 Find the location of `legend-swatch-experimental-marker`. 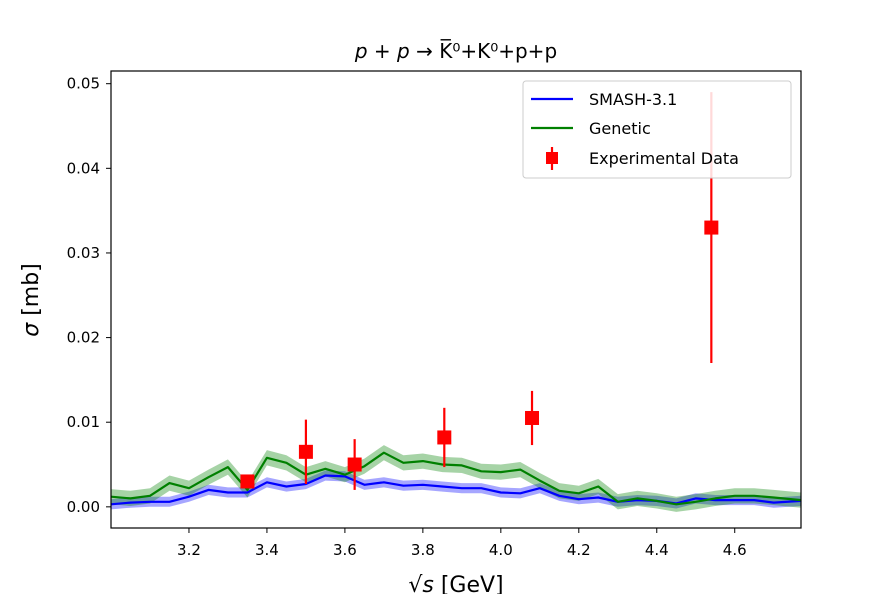

legend-swatch-experimental-marker is located at coordinates (552, 158).